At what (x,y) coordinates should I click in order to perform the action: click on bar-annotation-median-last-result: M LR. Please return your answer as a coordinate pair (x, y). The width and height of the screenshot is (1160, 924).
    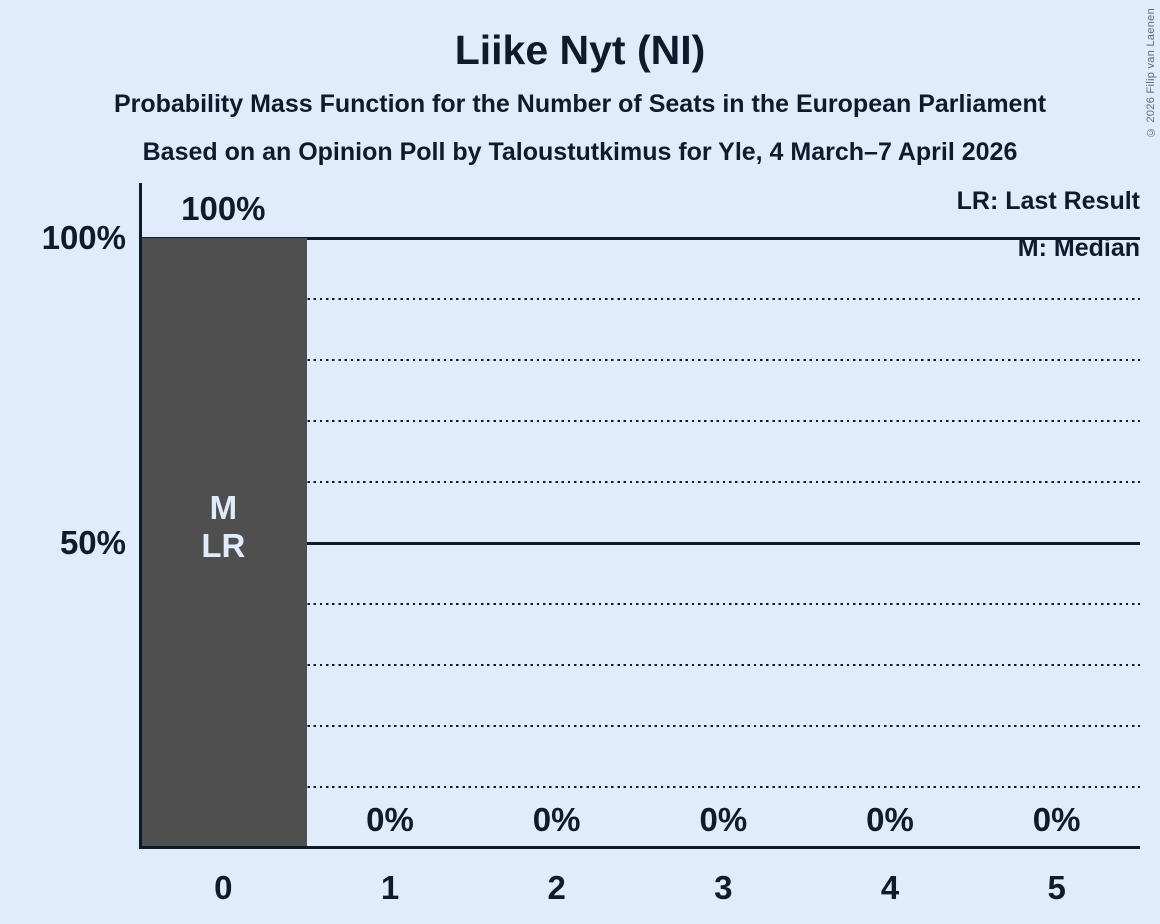
    Looking at the image, I should click on (223, 527).